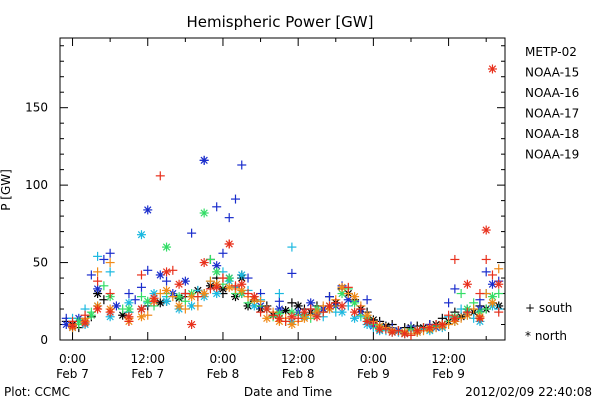 The image size is (600, 400). Describe the element at coordinates (548, 308) in the screenshot. I see `marker-legend-entry: + south` at that location.